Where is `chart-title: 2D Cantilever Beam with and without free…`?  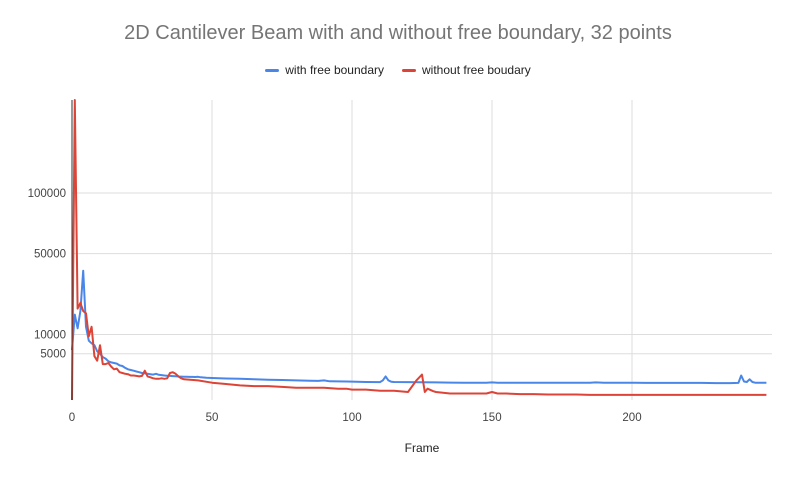
chart-title: 2D Cantilever Beam with and without free… is located at coordinates (398, 33).